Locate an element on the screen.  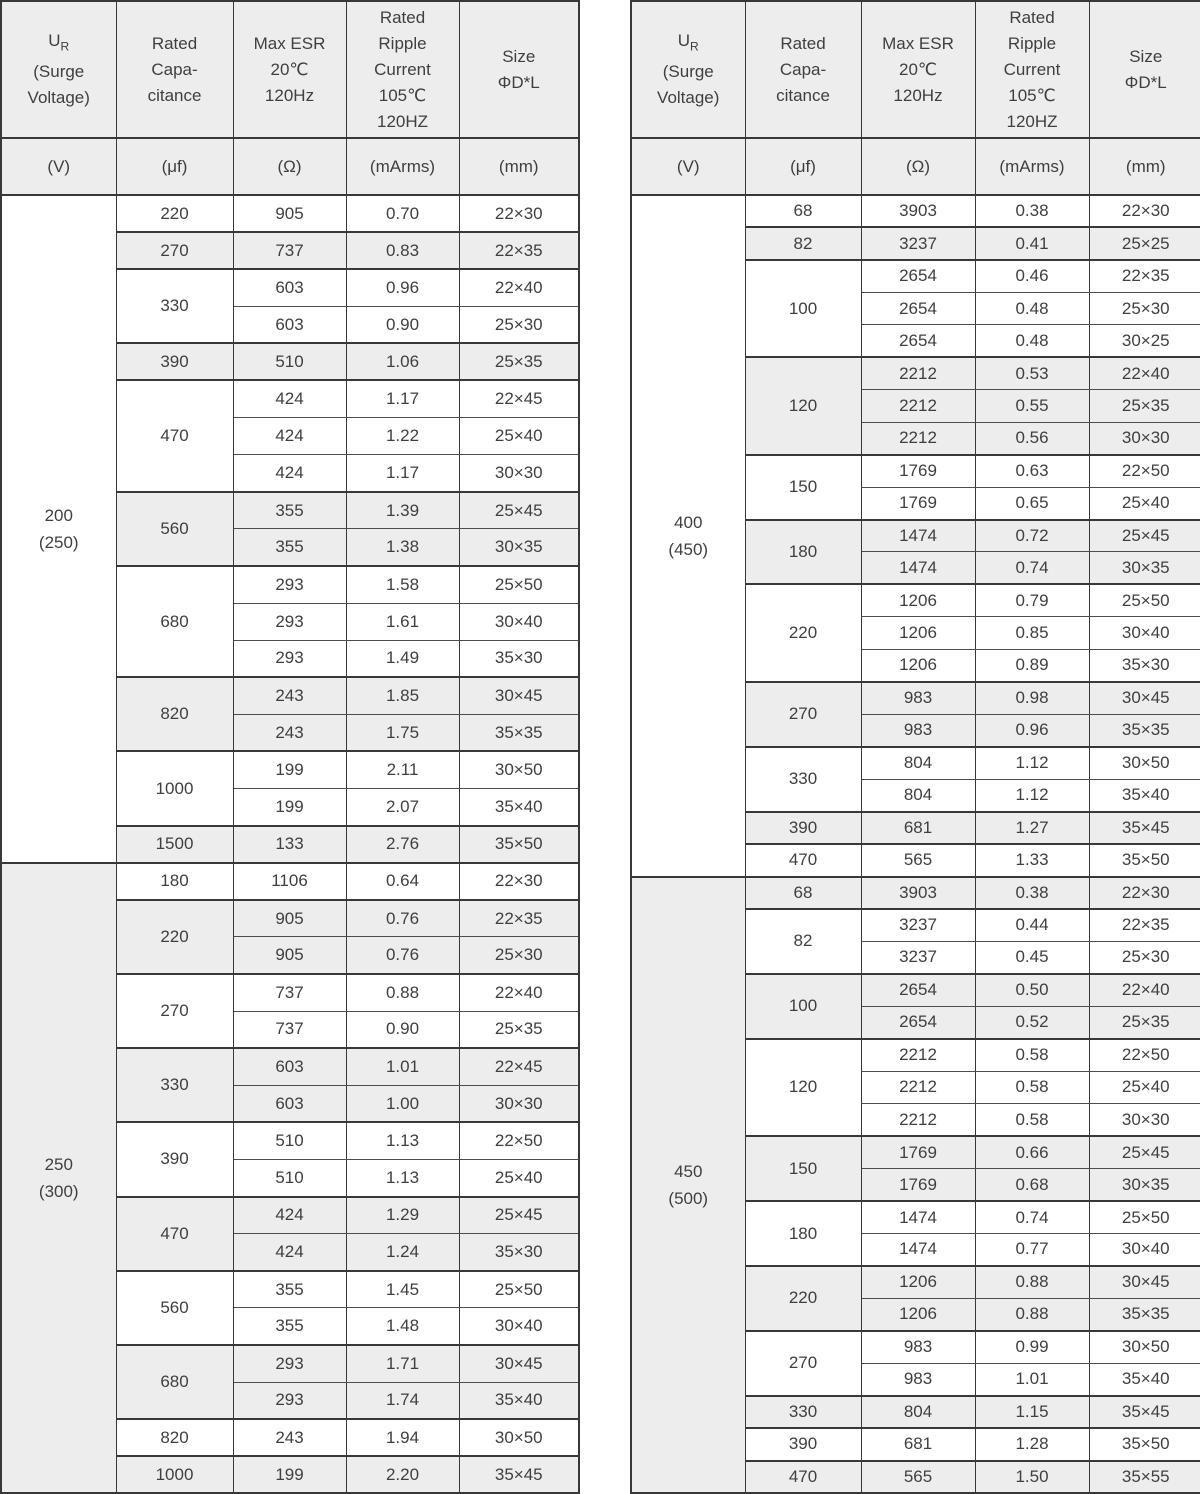
table-row: 1206 0.89 35×30 is located at coordinates (915, 665).